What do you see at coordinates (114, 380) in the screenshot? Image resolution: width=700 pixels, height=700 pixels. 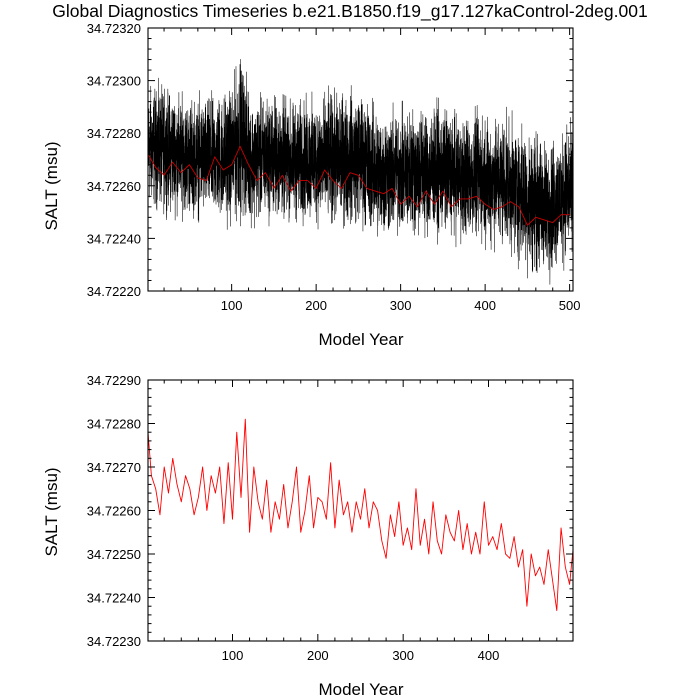 I see `bottom-y-tick-label: 34.72290` at bounding box center [114, 380].